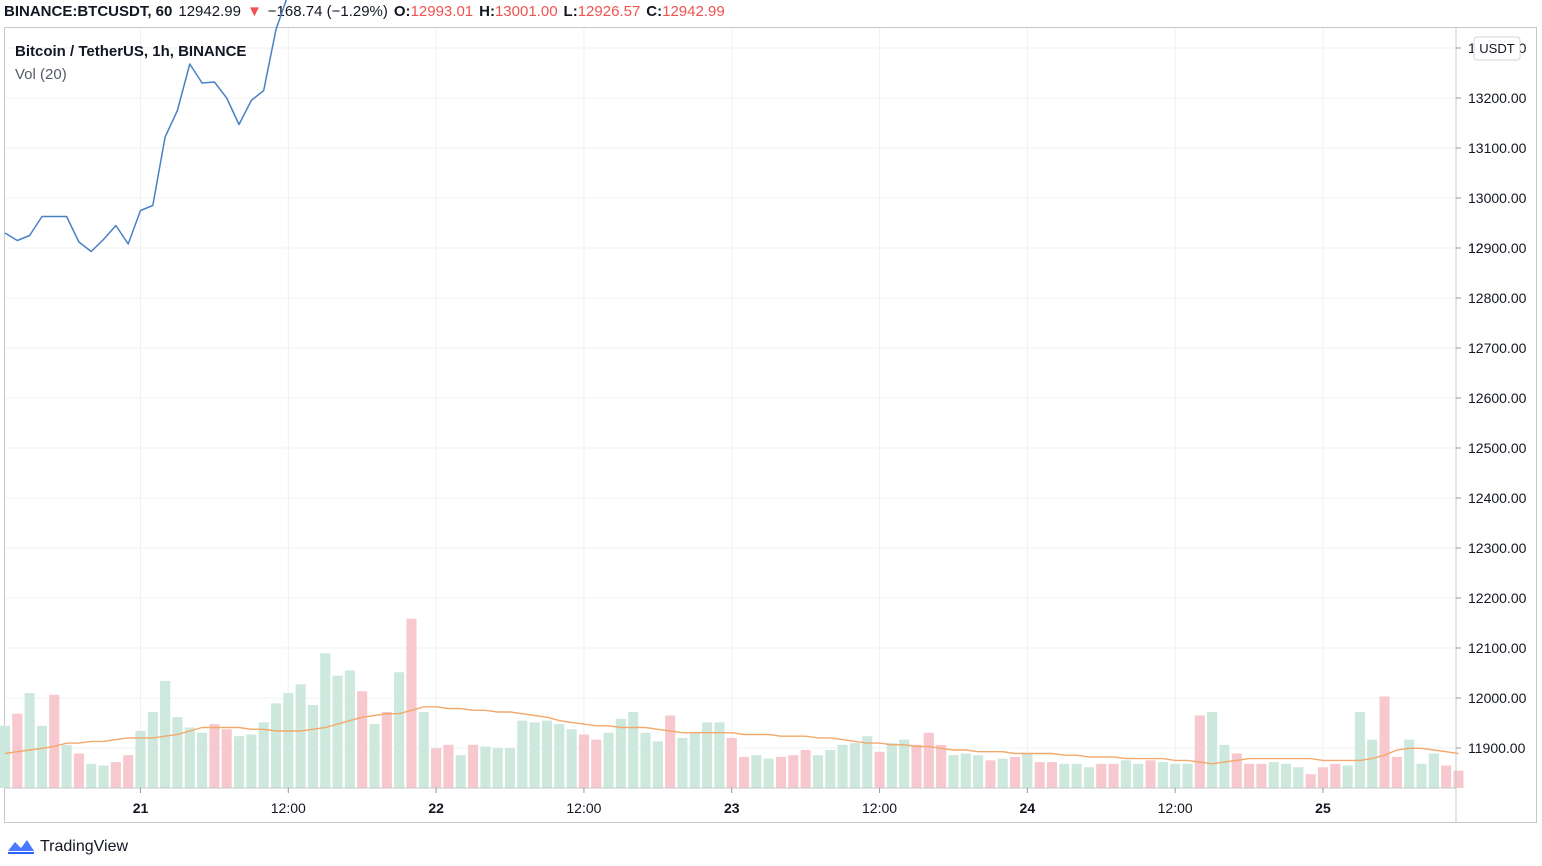 This screenshot has width=1542, height=866. I want to click on currency-label: USDT, so click(1496, 48).